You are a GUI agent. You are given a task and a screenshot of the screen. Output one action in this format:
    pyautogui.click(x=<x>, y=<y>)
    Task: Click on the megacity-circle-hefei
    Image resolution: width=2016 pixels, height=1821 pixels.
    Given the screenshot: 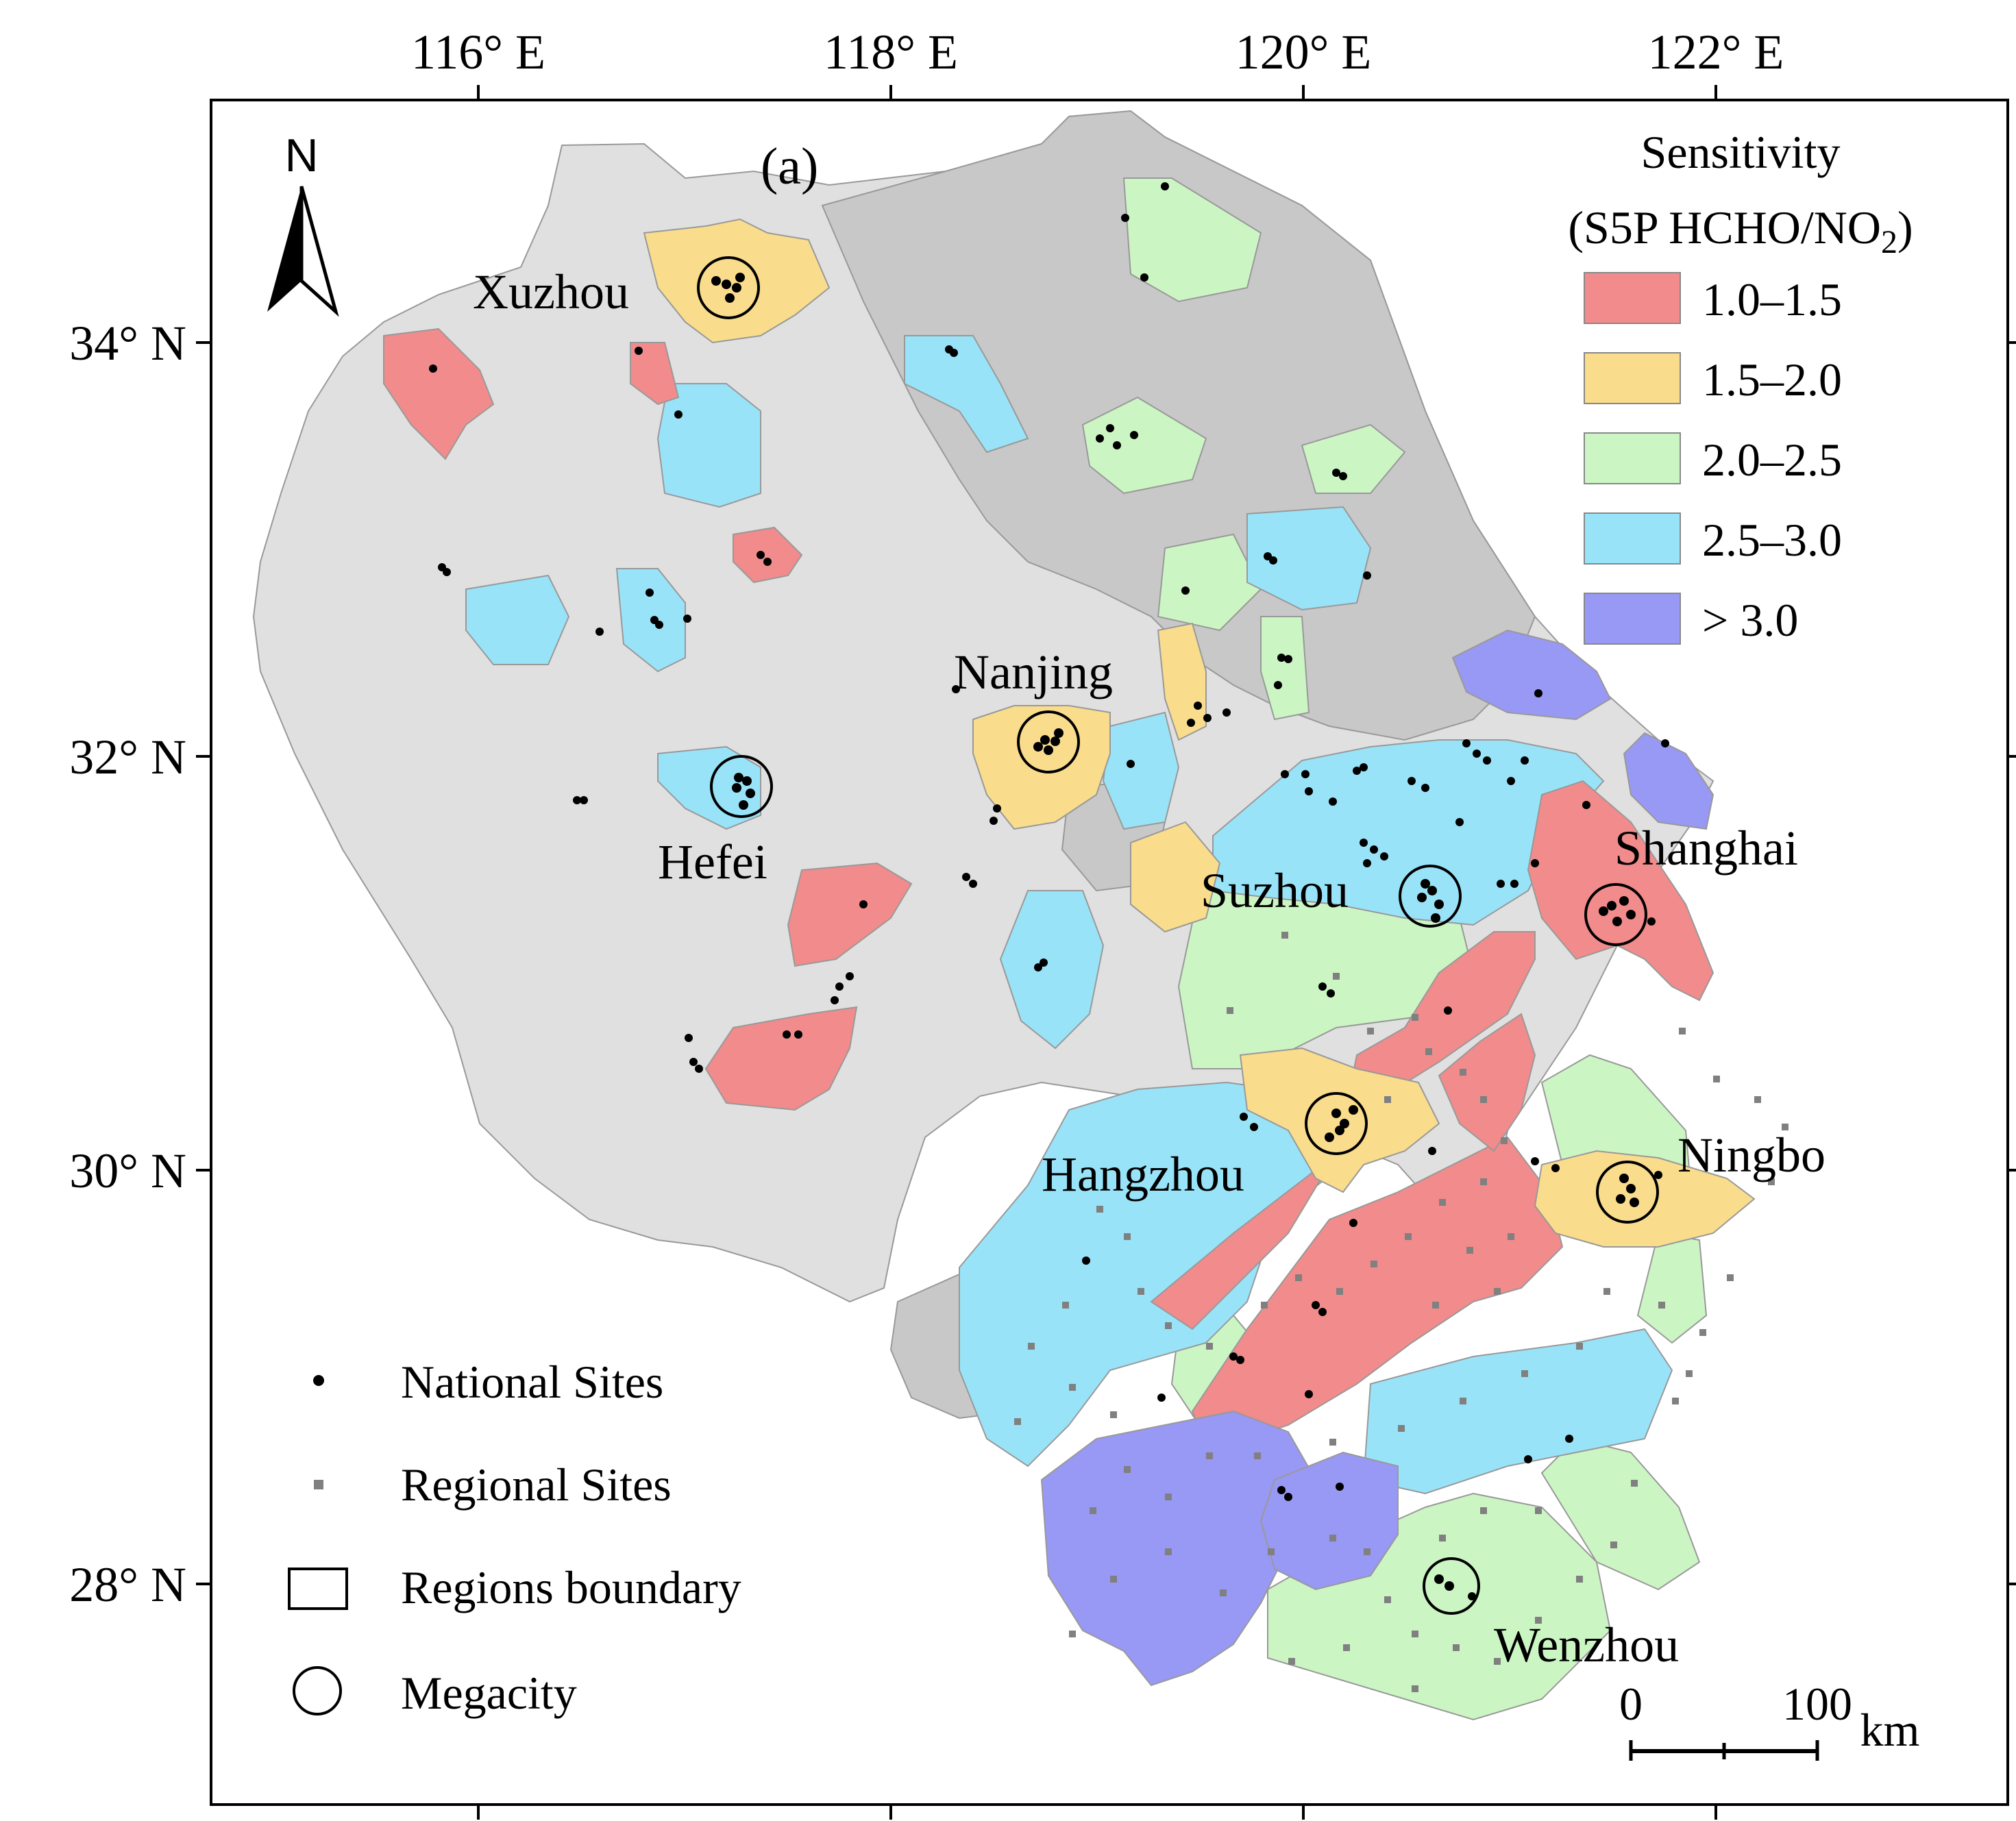 What is the action you would take?
    pyautogui.click(x=741, y=786)
    